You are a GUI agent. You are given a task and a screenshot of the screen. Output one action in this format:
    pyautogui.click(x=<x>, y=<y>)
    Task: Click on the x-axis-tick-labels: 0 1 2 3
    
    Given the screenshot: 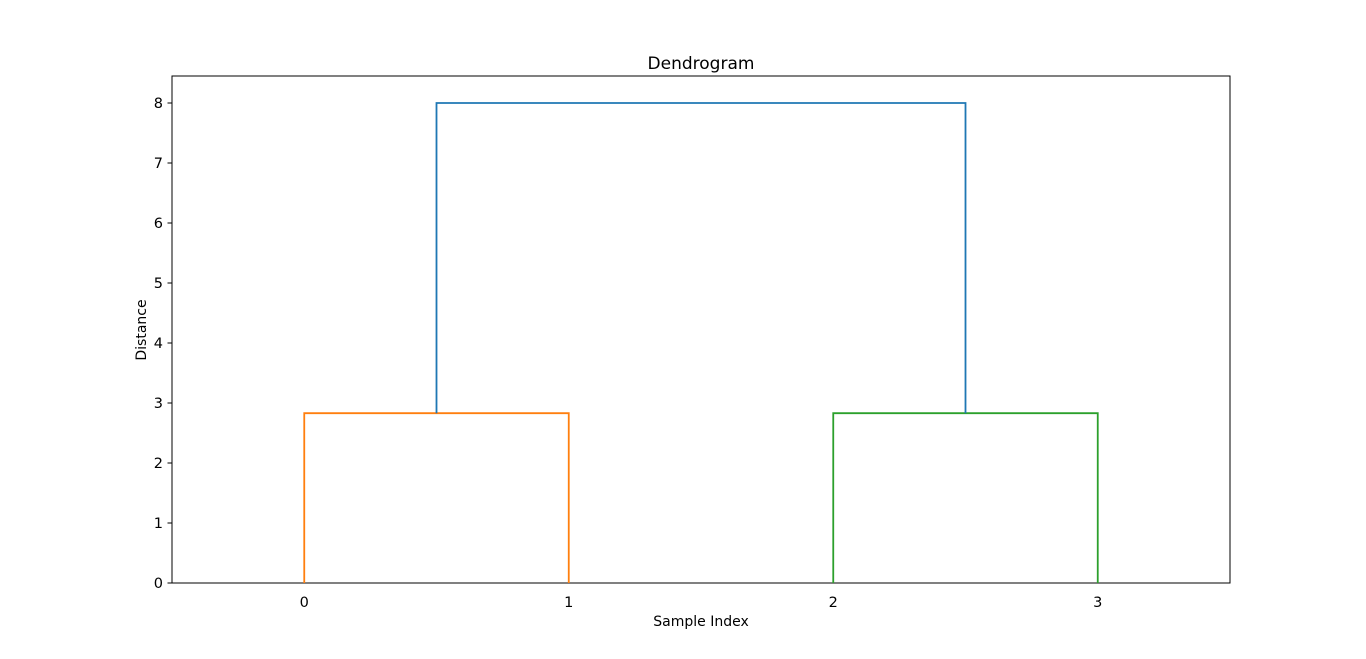 What is the action you would take?
    pyautogui.click(x=701, y=603)
    